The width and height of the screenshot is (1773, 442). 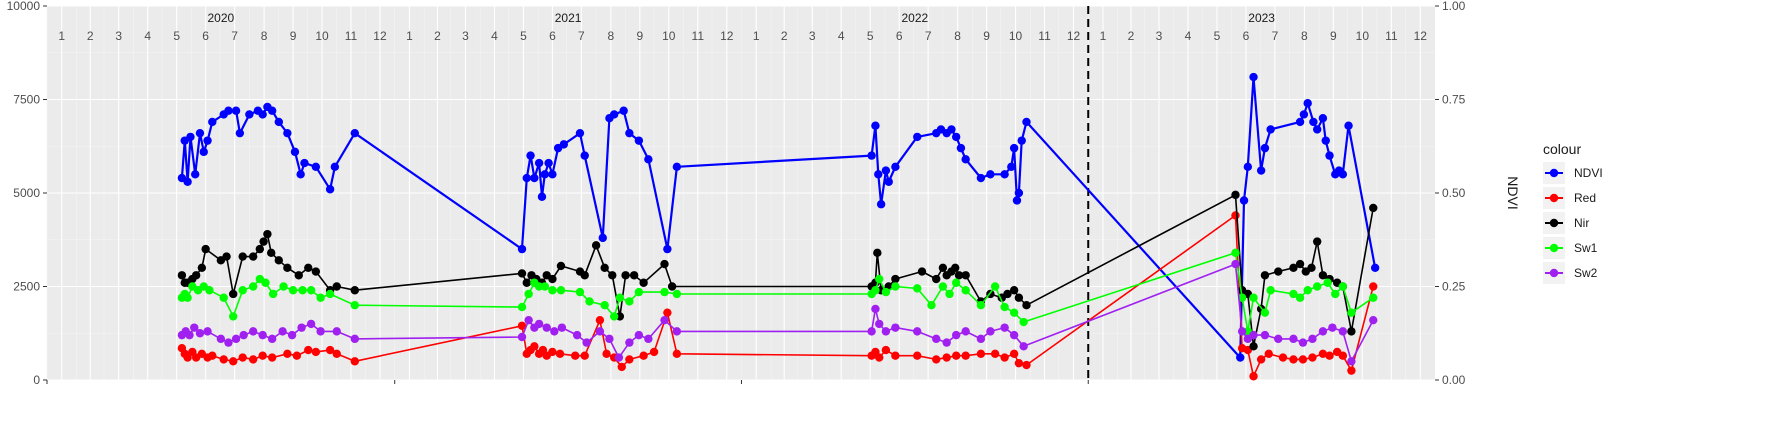 I want to click on month-label: 7, so click(x=581, y=36).